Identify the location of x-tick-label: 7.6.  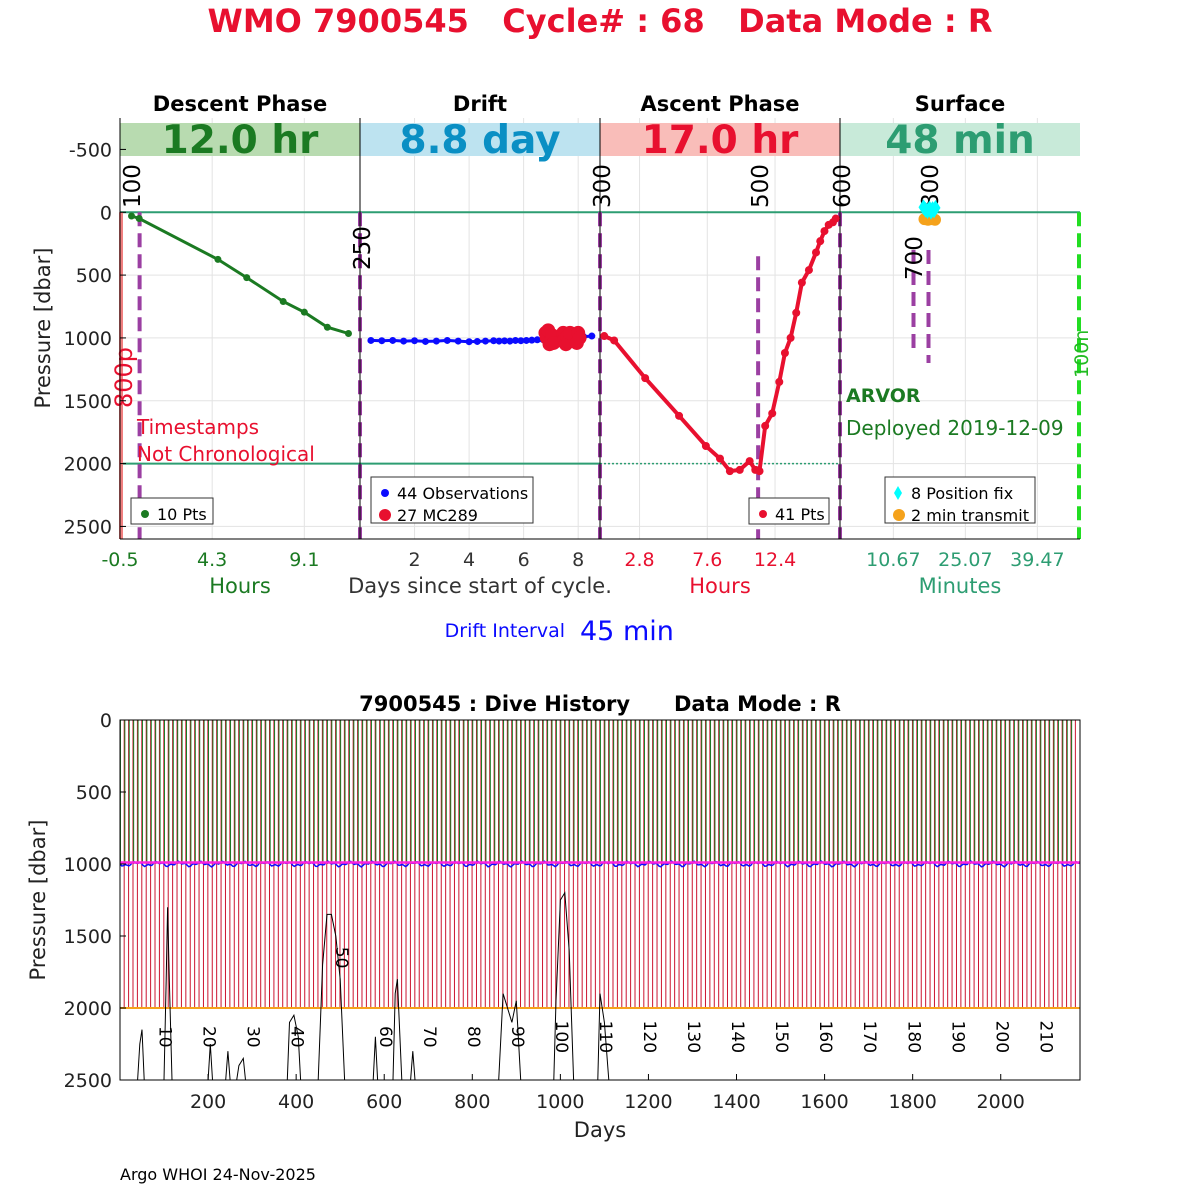
(707, 560).